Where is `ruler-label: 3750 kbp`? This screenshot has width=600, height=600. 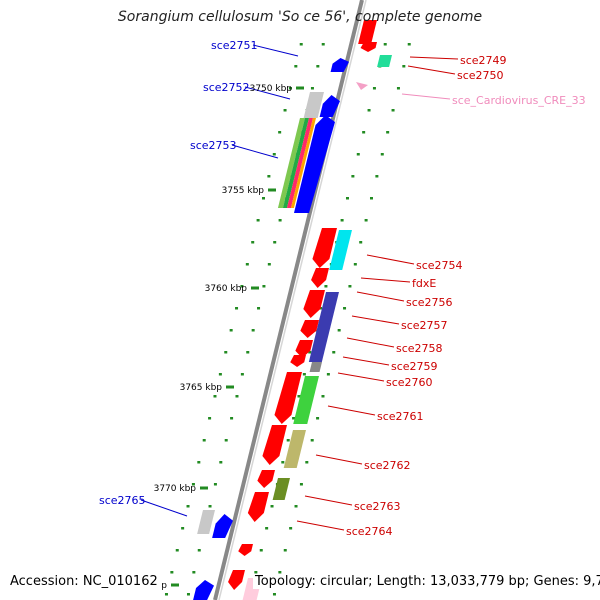
ruler-label: 3750 kbp is located at coordinates (271, 89).